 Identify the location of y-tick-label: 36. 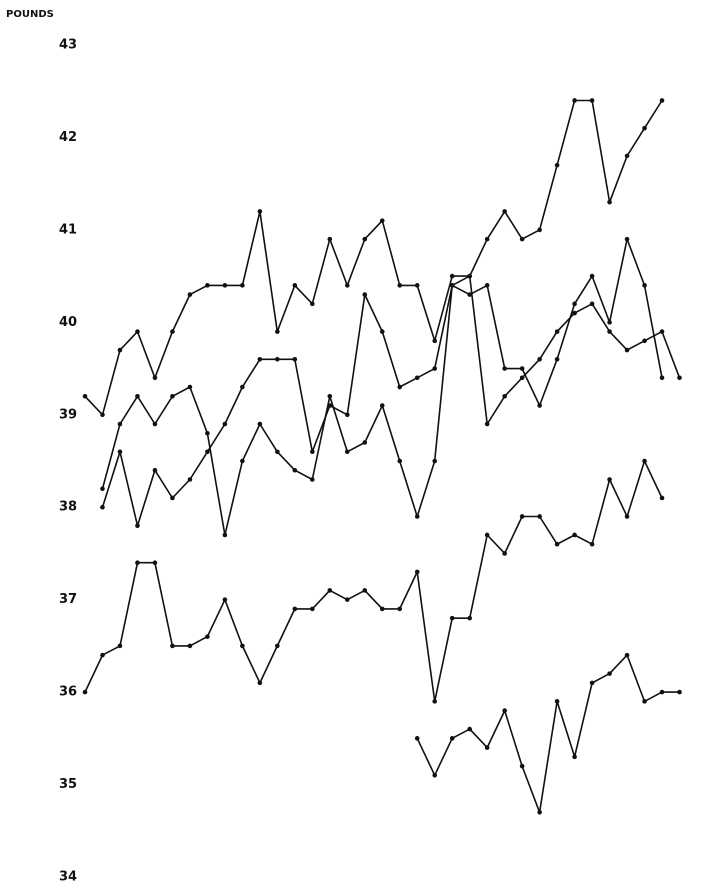
(68, 692).